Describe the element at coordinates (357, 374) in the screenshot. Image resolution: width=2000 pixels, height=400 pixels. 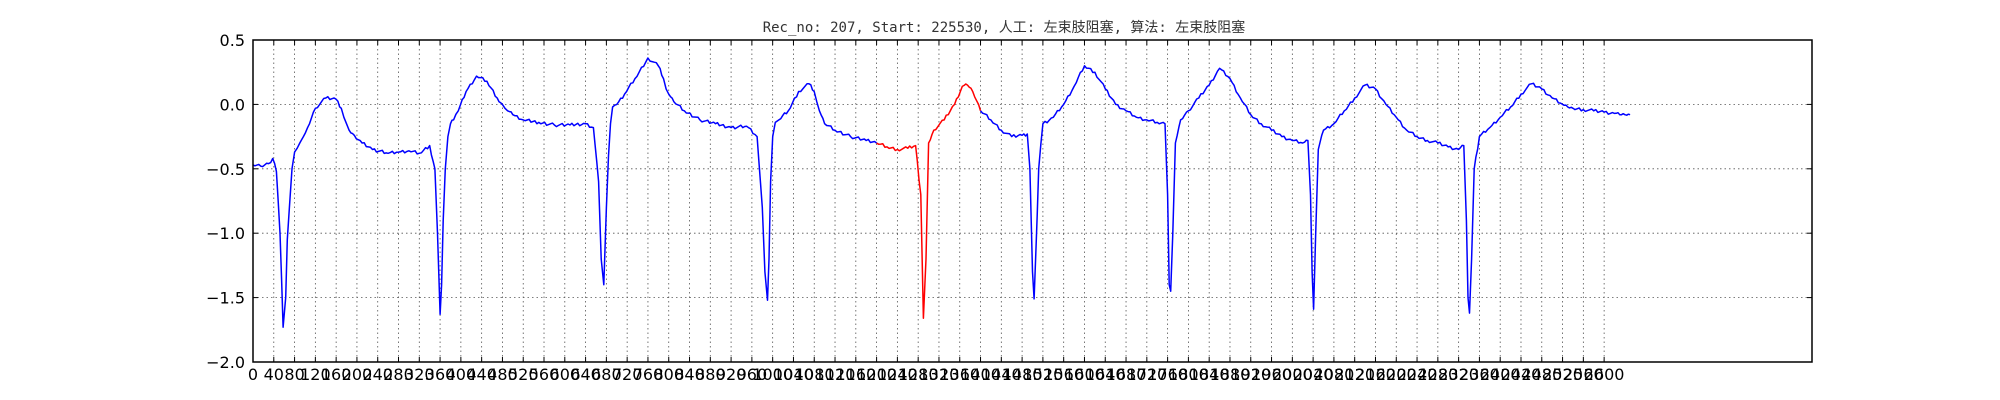
I see `x-tick-label: 200` at that location.